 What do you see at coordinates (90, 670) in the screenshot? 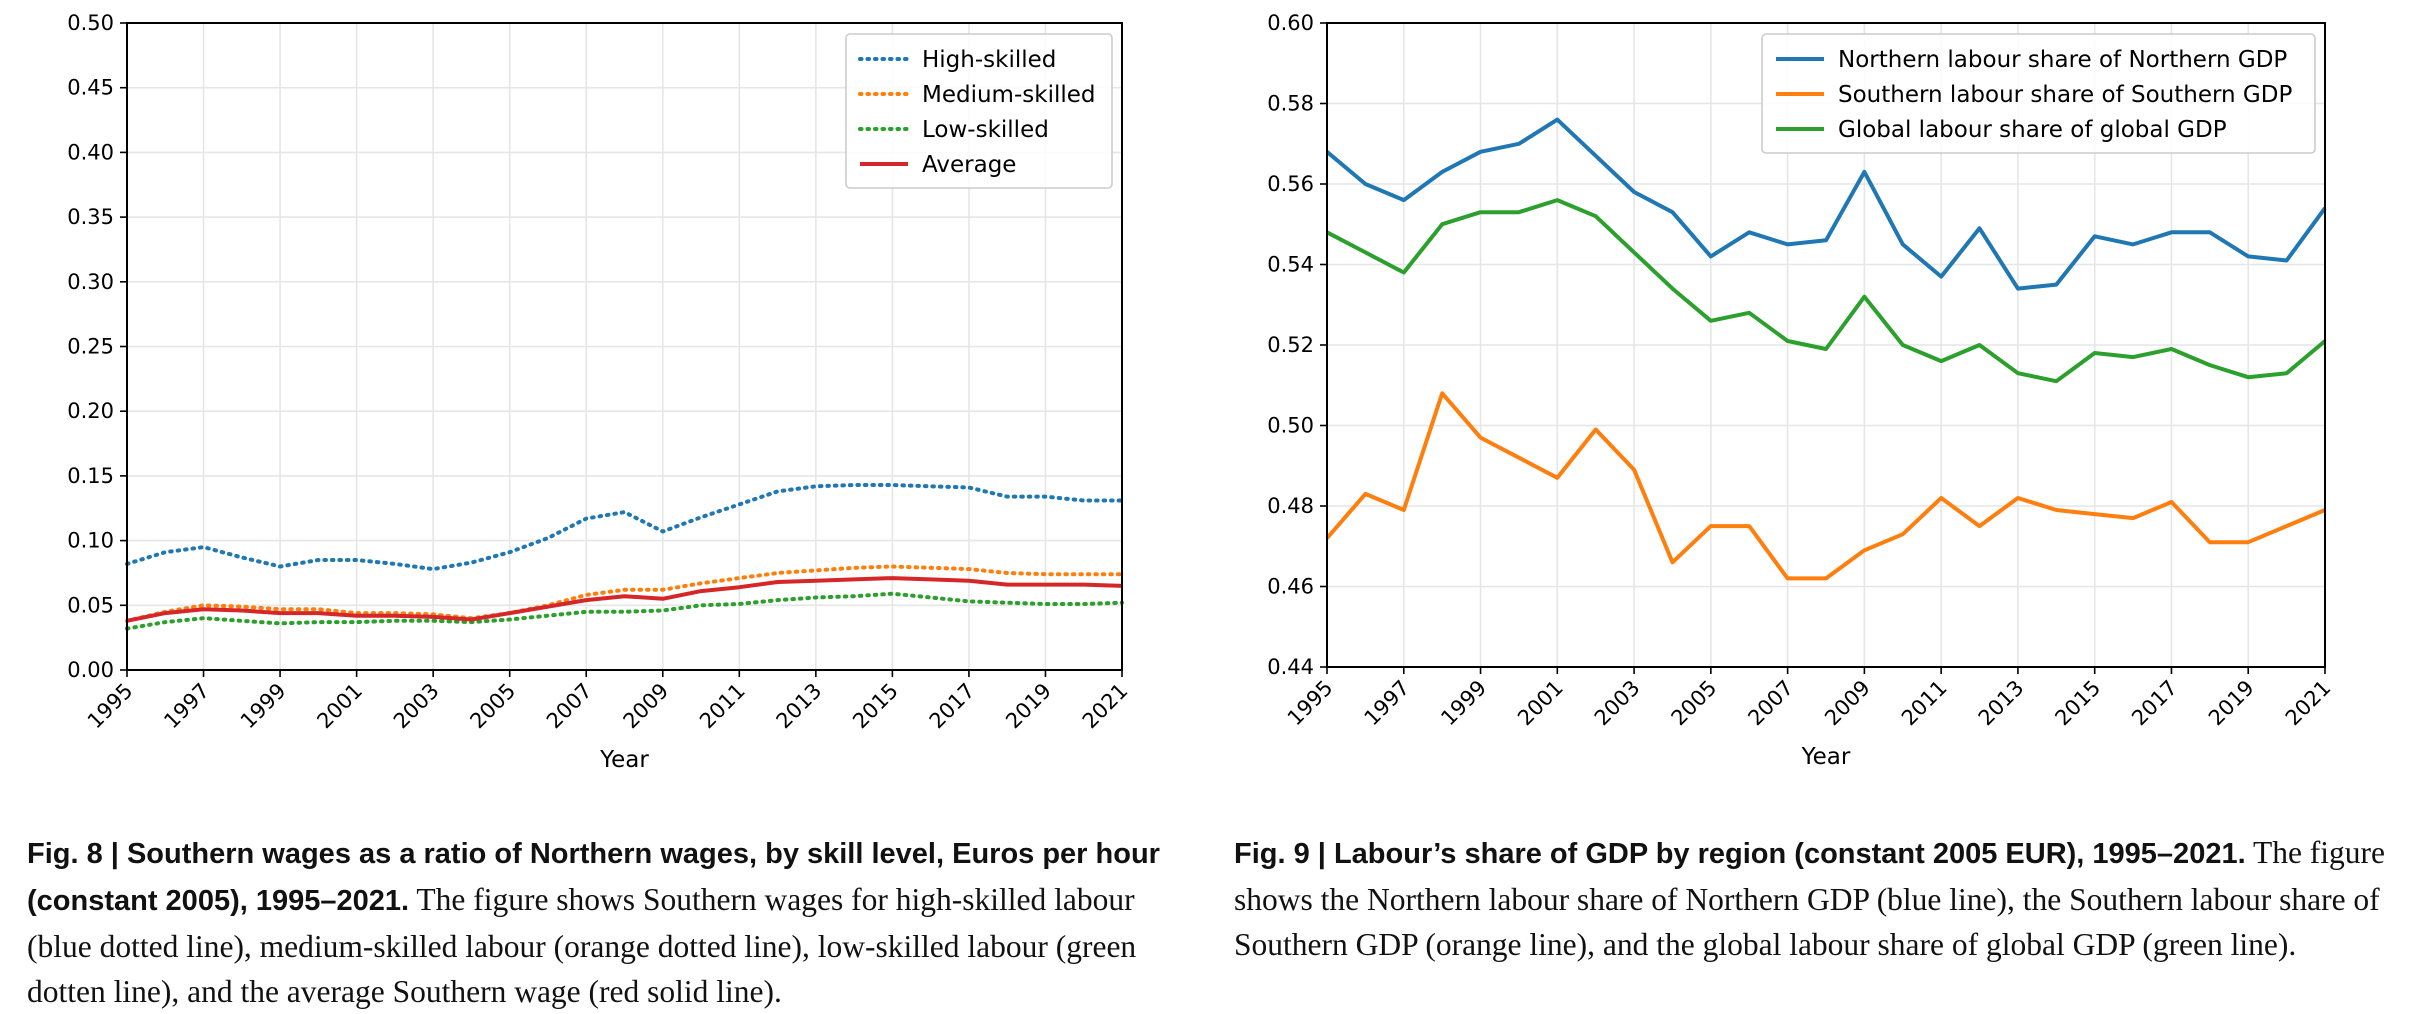
I see `y-tick-label: 0.00` at bounding box center [90, 670].